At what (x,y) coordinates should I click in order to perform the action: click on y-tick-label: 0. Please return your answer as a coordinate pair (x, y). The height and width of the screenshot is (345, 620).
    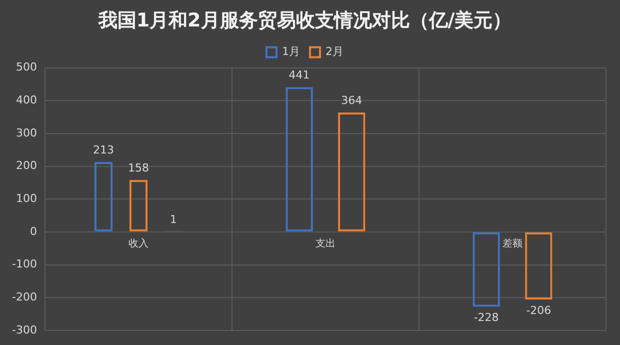
    Looking at the image, I should click on (33, 231).